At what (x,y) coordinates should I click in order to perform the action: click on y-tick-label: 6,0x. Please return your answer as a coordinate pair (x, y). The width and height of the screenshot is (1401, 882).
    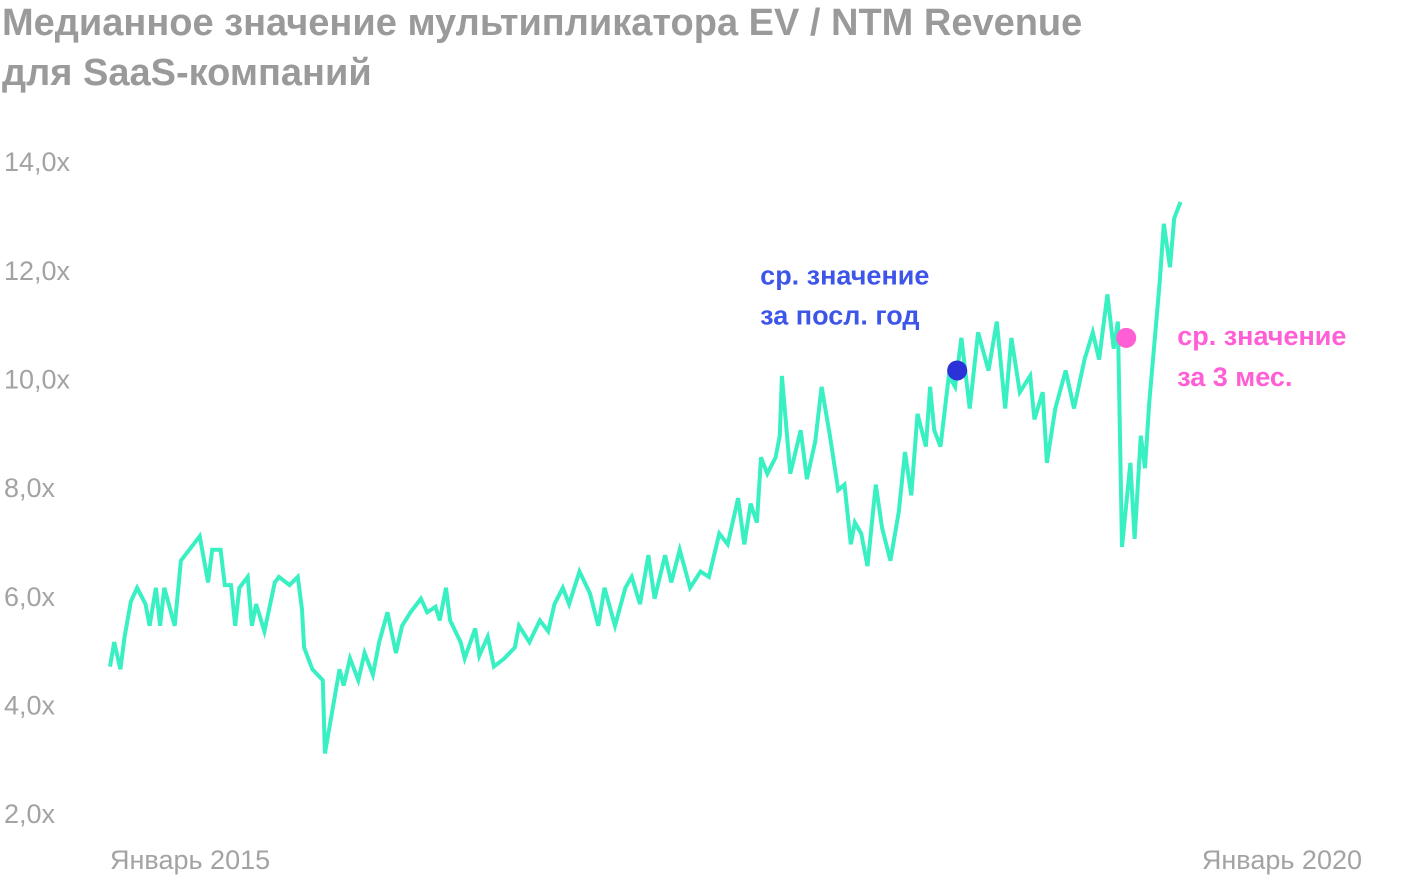
    Looking at the image, I should click on (30, 597).